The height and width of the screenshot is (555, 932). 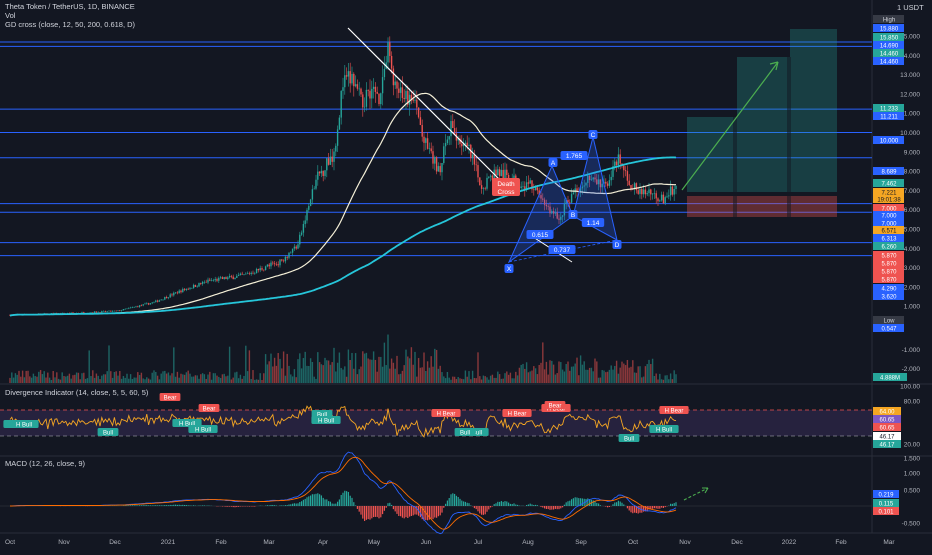 What do you see at coordinates (912, 249) in the screenshot?
I see `price-tick: 4.000` at bounding box center [912, 249].